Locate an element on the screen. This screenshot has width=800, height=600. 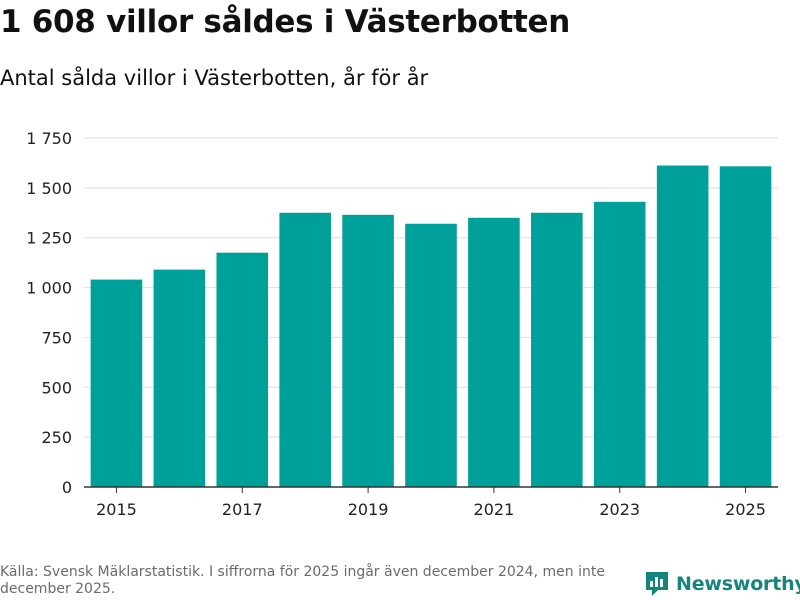
y-tick-label: 0 is located at coordinates (67, 487).